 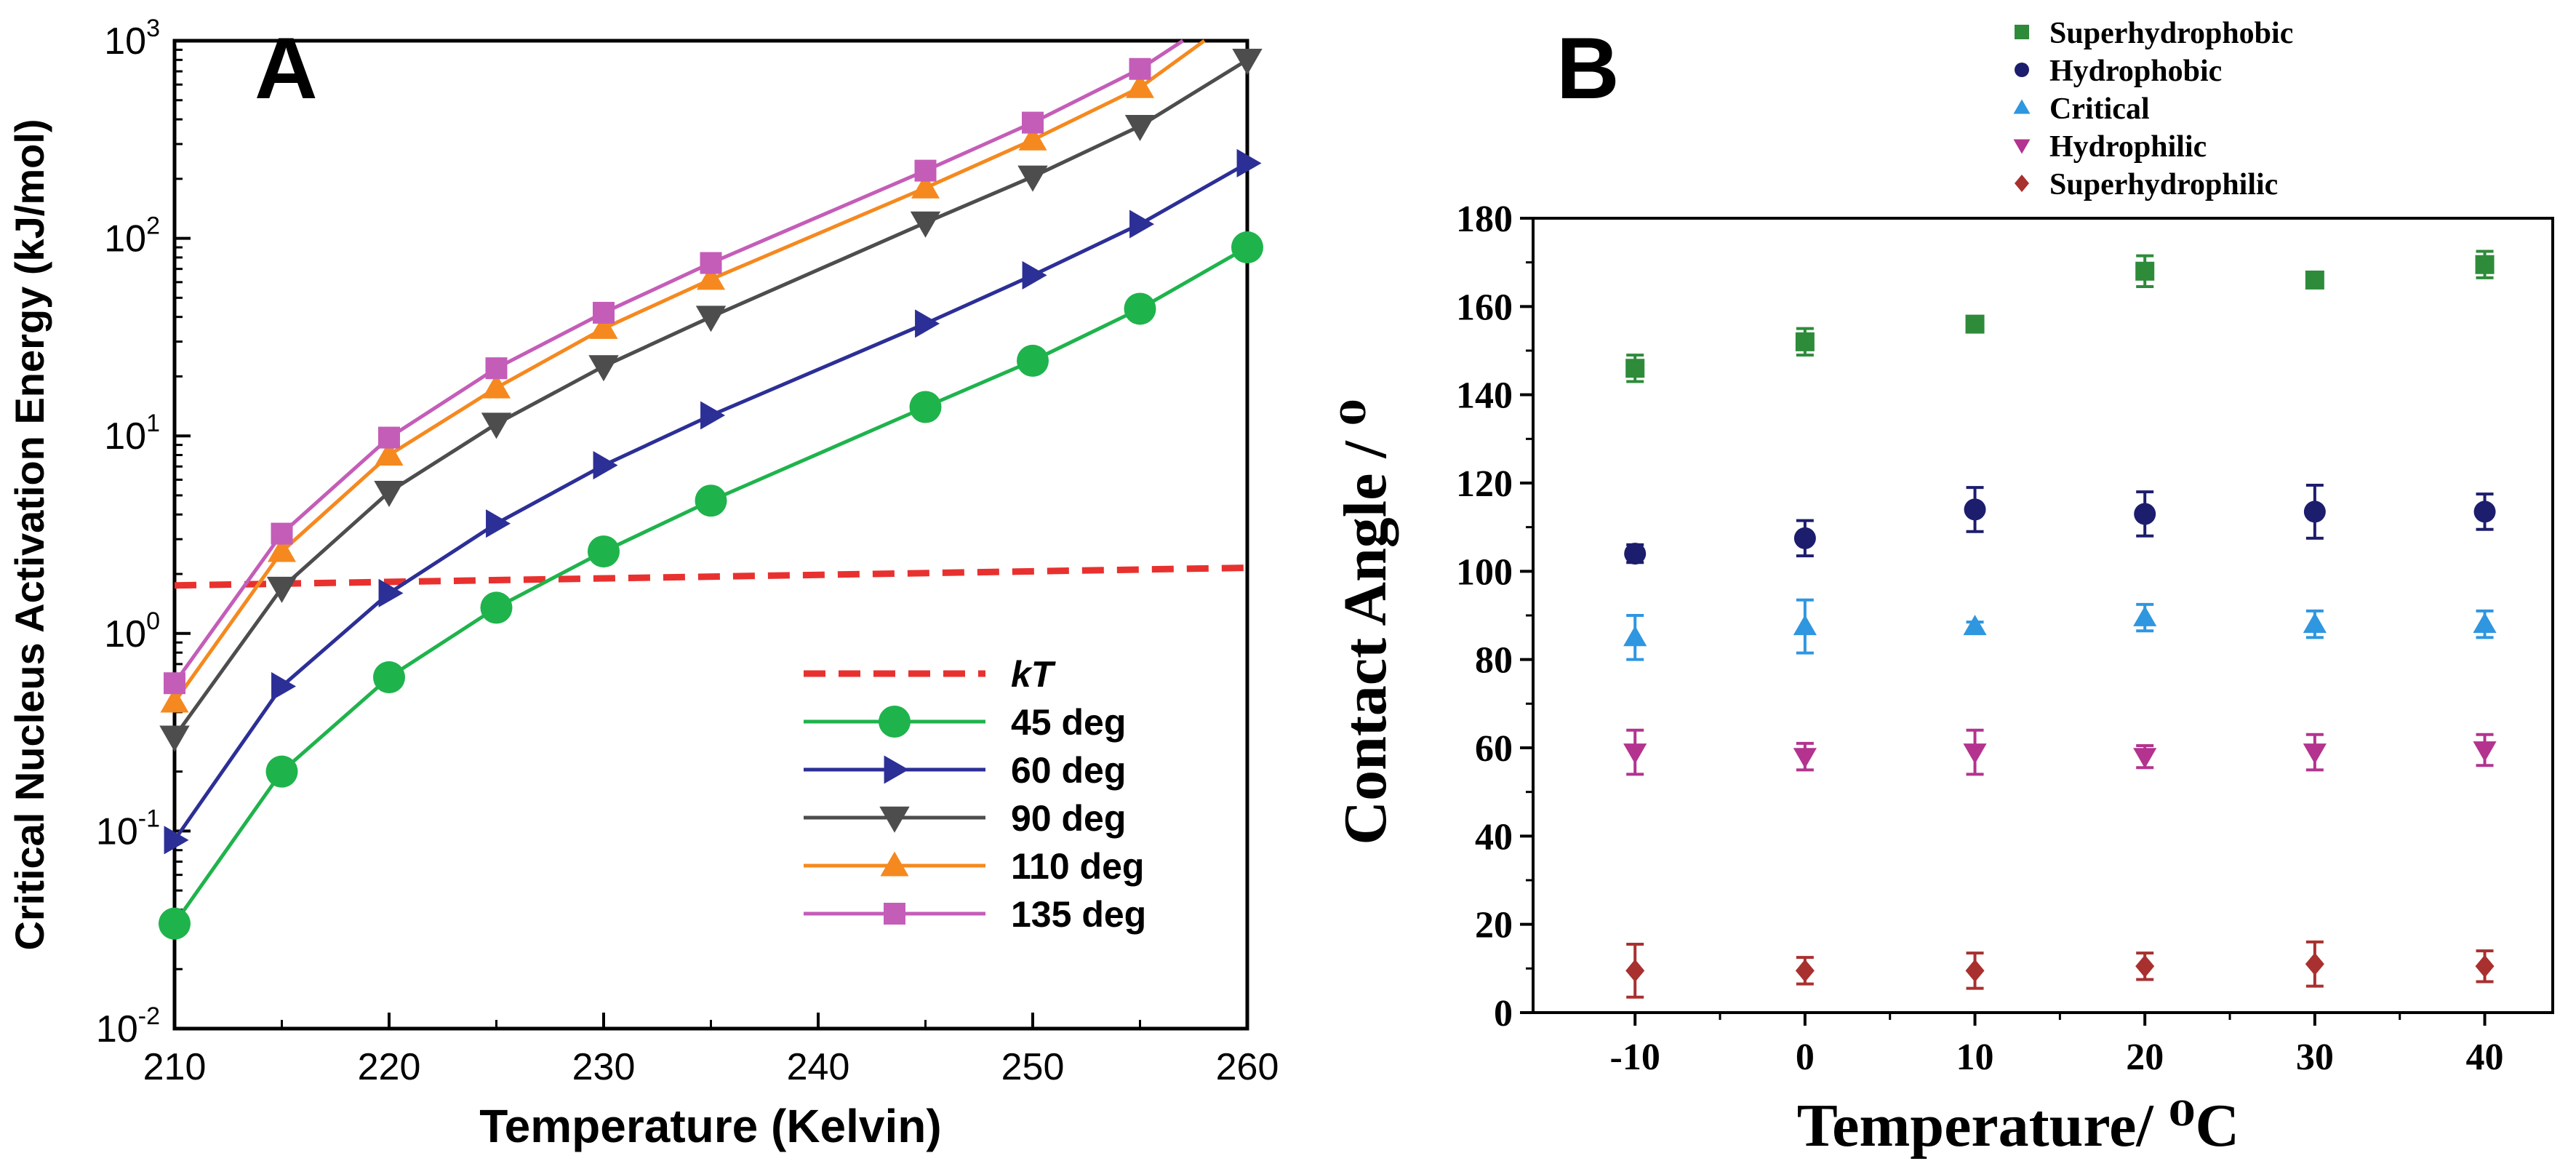 What do you see at coordinates (2154, 33) in the screenshot?
I see `legend-item: Superhydrophobic` at bounding box center [2154, 33].